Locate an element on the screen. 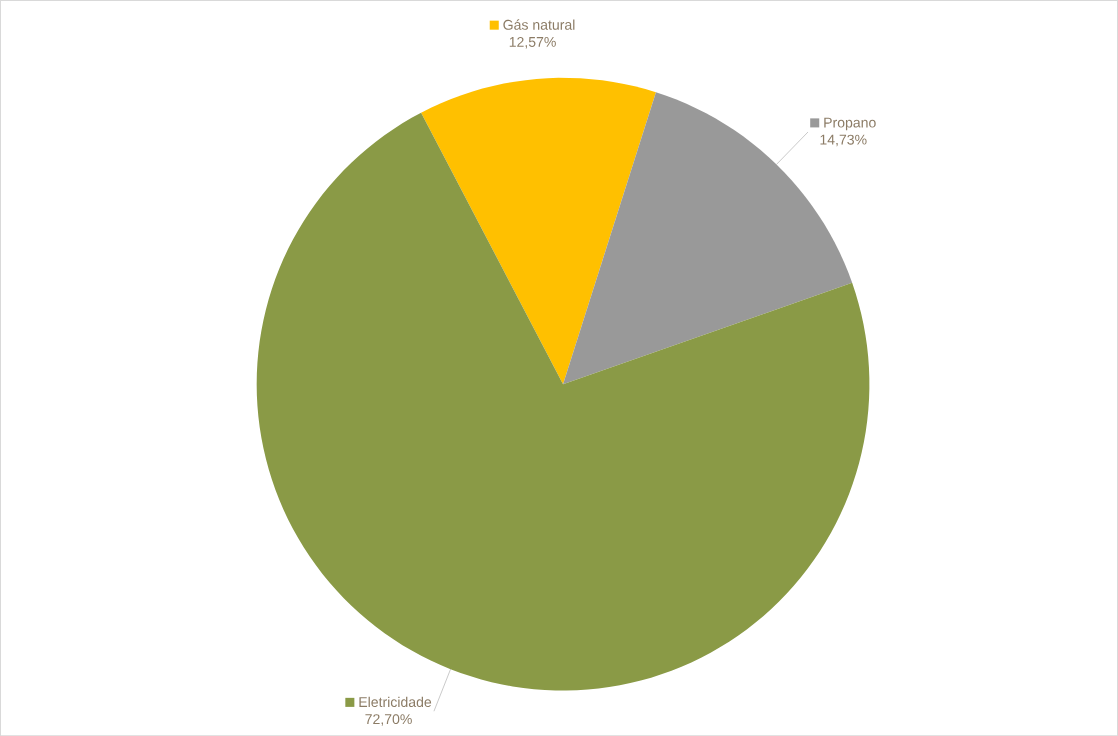  legend-label: Gás natural is located at coordinates (539, 24).